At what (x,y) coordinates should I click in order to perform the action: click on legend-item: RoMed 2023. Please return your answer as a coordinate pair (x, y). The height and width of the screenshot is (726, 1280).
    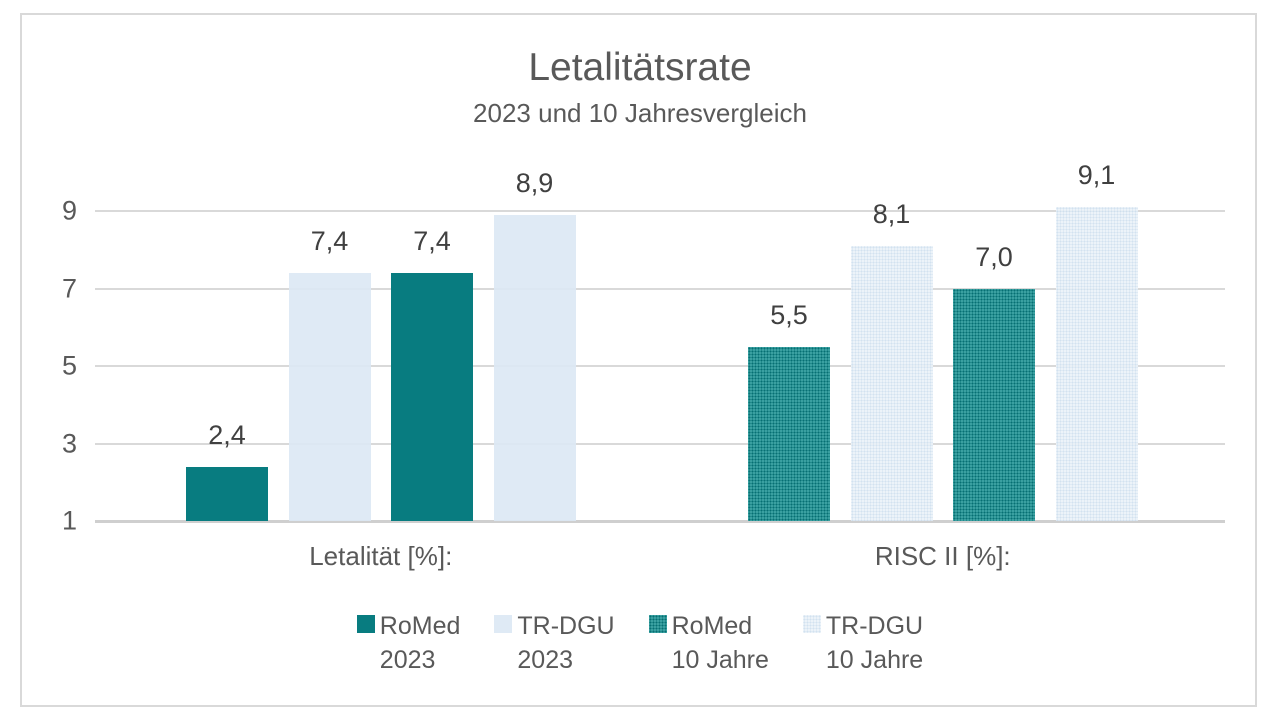
    Looking at the image, I should click on (408, 643).